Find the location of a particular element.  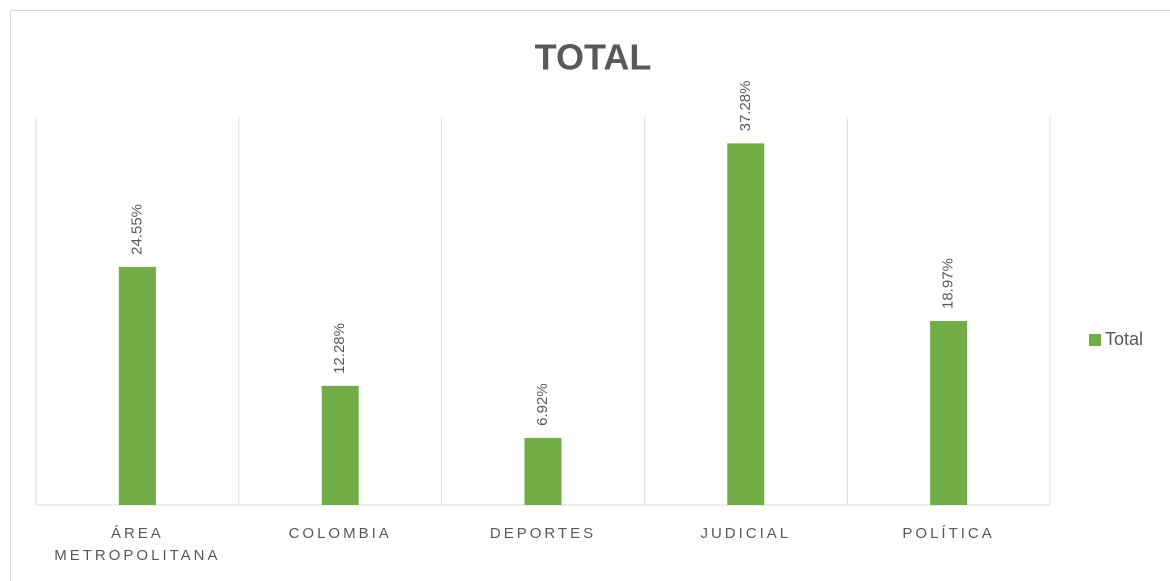

x-tick-label: JUDICIAL is located at coordinates (746, 533).